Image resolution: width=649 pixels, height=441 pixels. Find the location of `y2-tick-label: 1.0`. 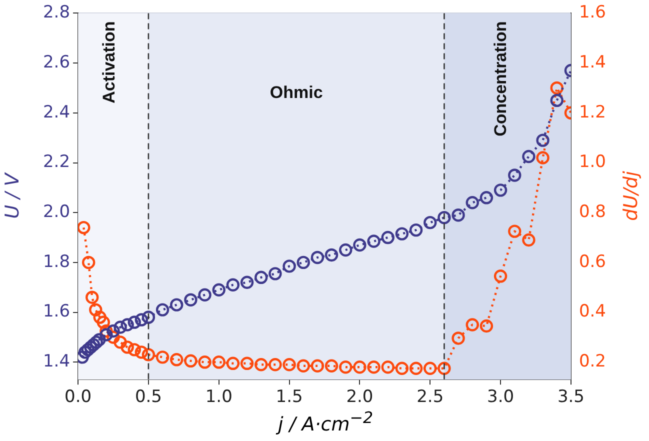

y2-tick-label: 1.0 is located at coordinates (592, 162).